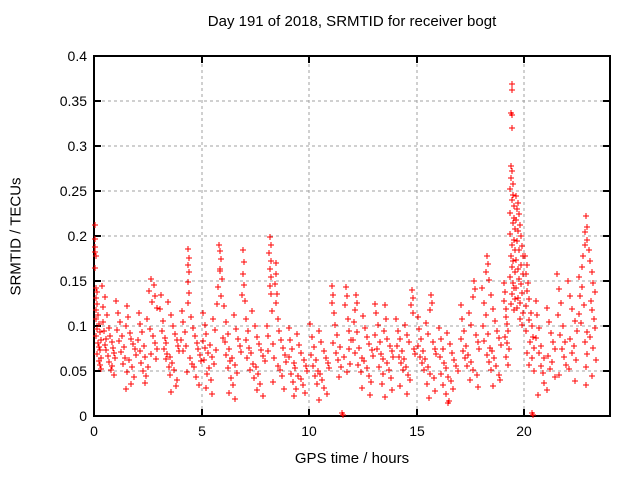 This screenshot has height=480, width=640. I want to click on x-tick-label: 0, so click(94, 431).